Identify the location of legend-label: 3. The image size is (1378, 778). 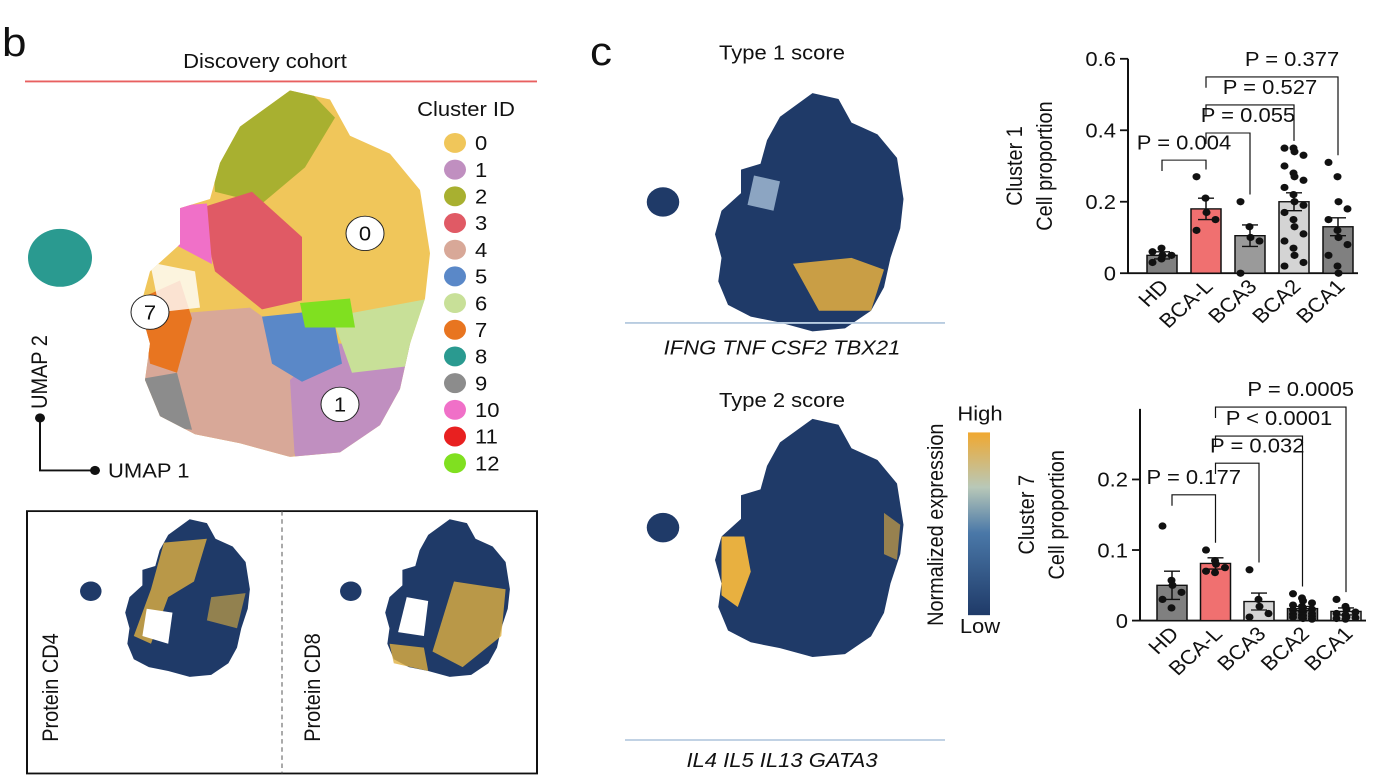
(481, 224).